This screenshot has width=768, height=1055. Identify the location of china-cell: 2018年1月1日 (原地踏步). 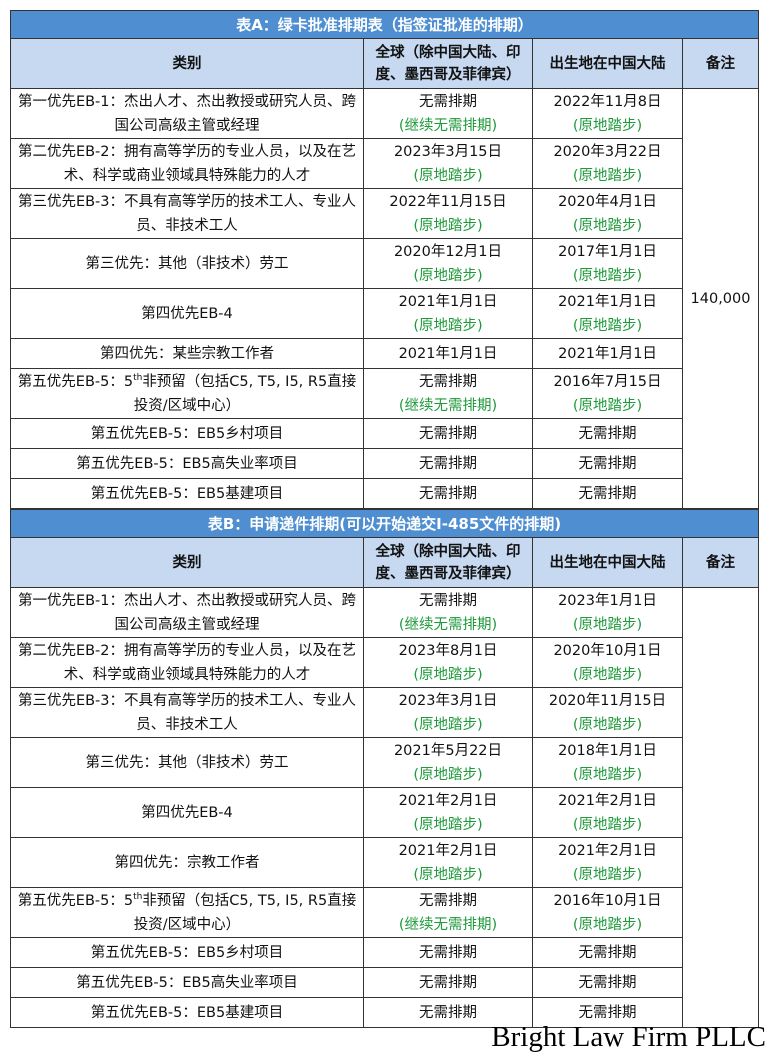
(607, 762).